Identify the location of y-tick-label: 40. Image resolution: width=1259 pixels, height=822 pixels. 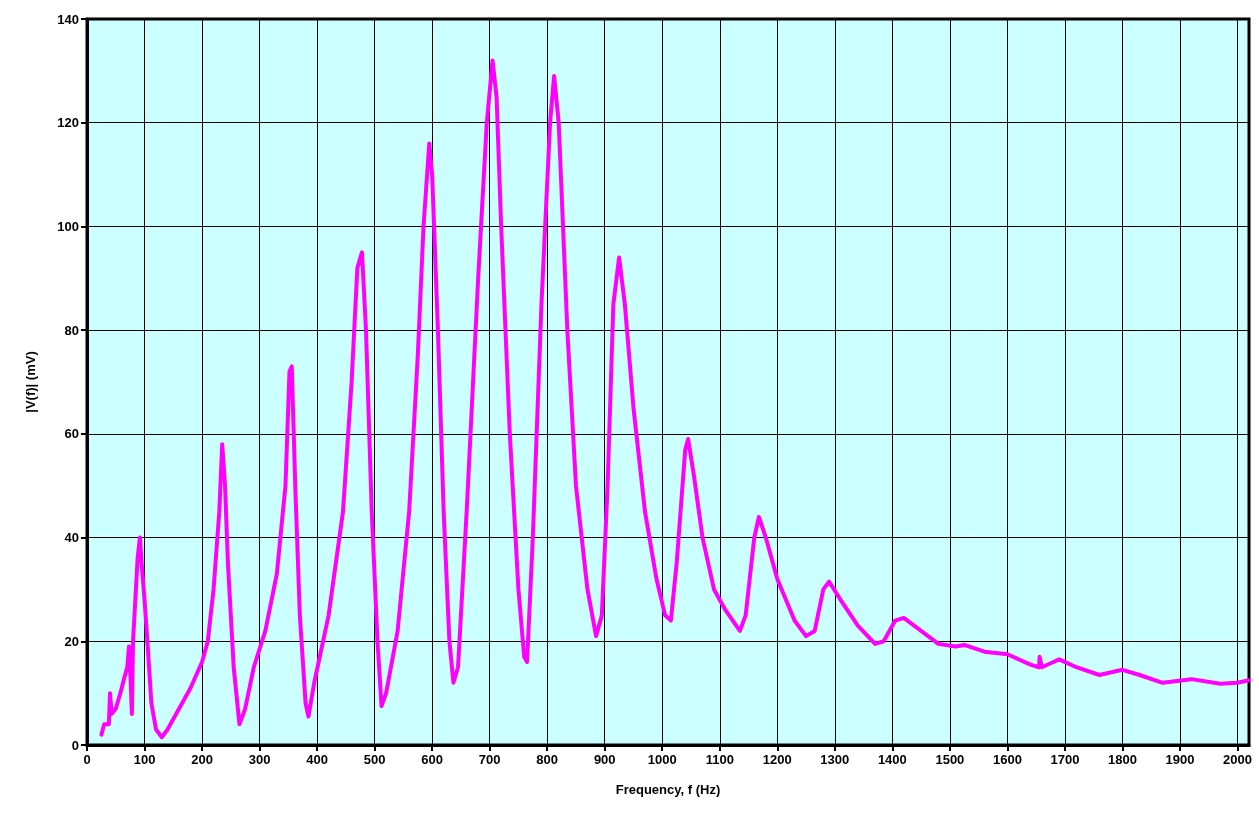
(71, 538).